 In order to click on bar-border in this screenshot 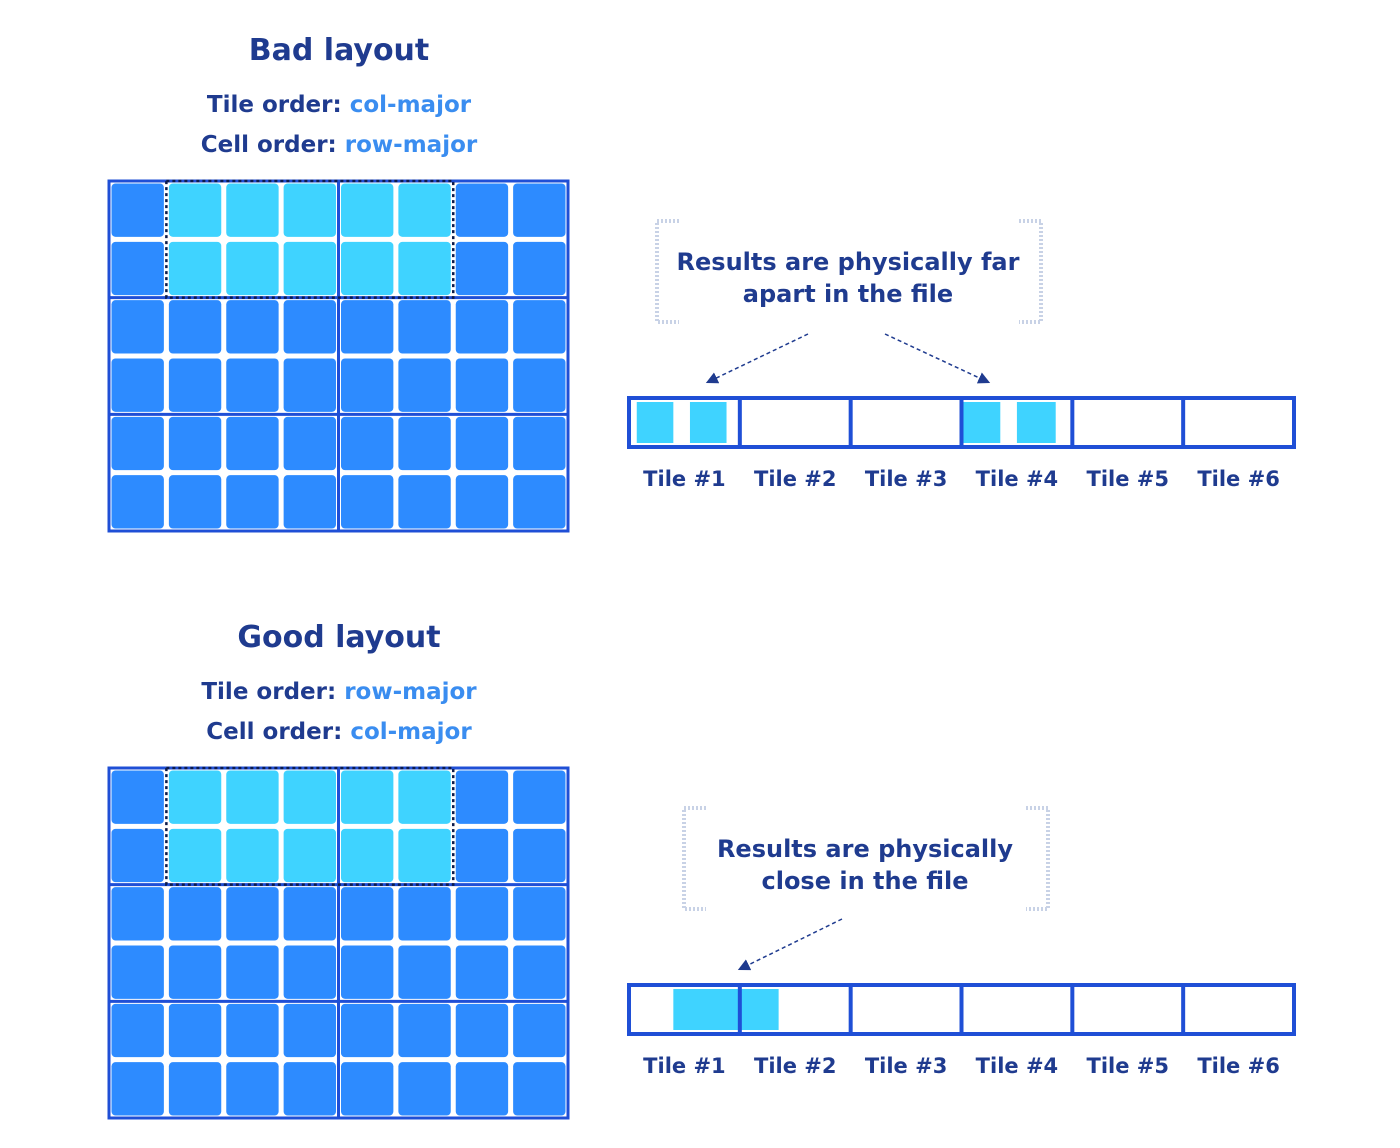, I will do `click(961, 1009)`.